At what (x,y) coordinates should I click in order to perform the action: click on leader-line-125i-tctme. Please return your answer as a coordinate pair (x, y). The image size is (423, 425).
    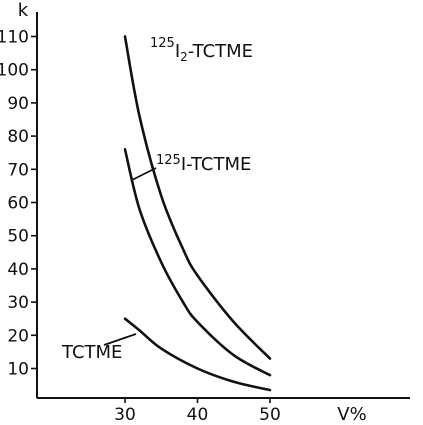
    Looking at the image, I should click on (144, 174).